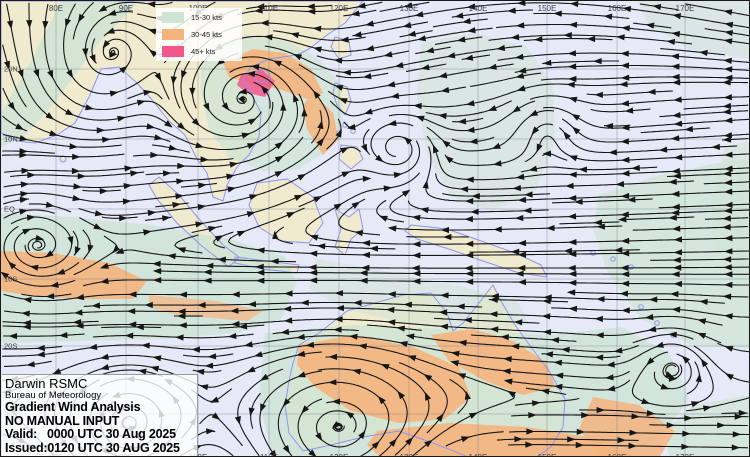 This screenshot has height=457, width=750. I want to click on lat-label: 10N, so click(11, 139).